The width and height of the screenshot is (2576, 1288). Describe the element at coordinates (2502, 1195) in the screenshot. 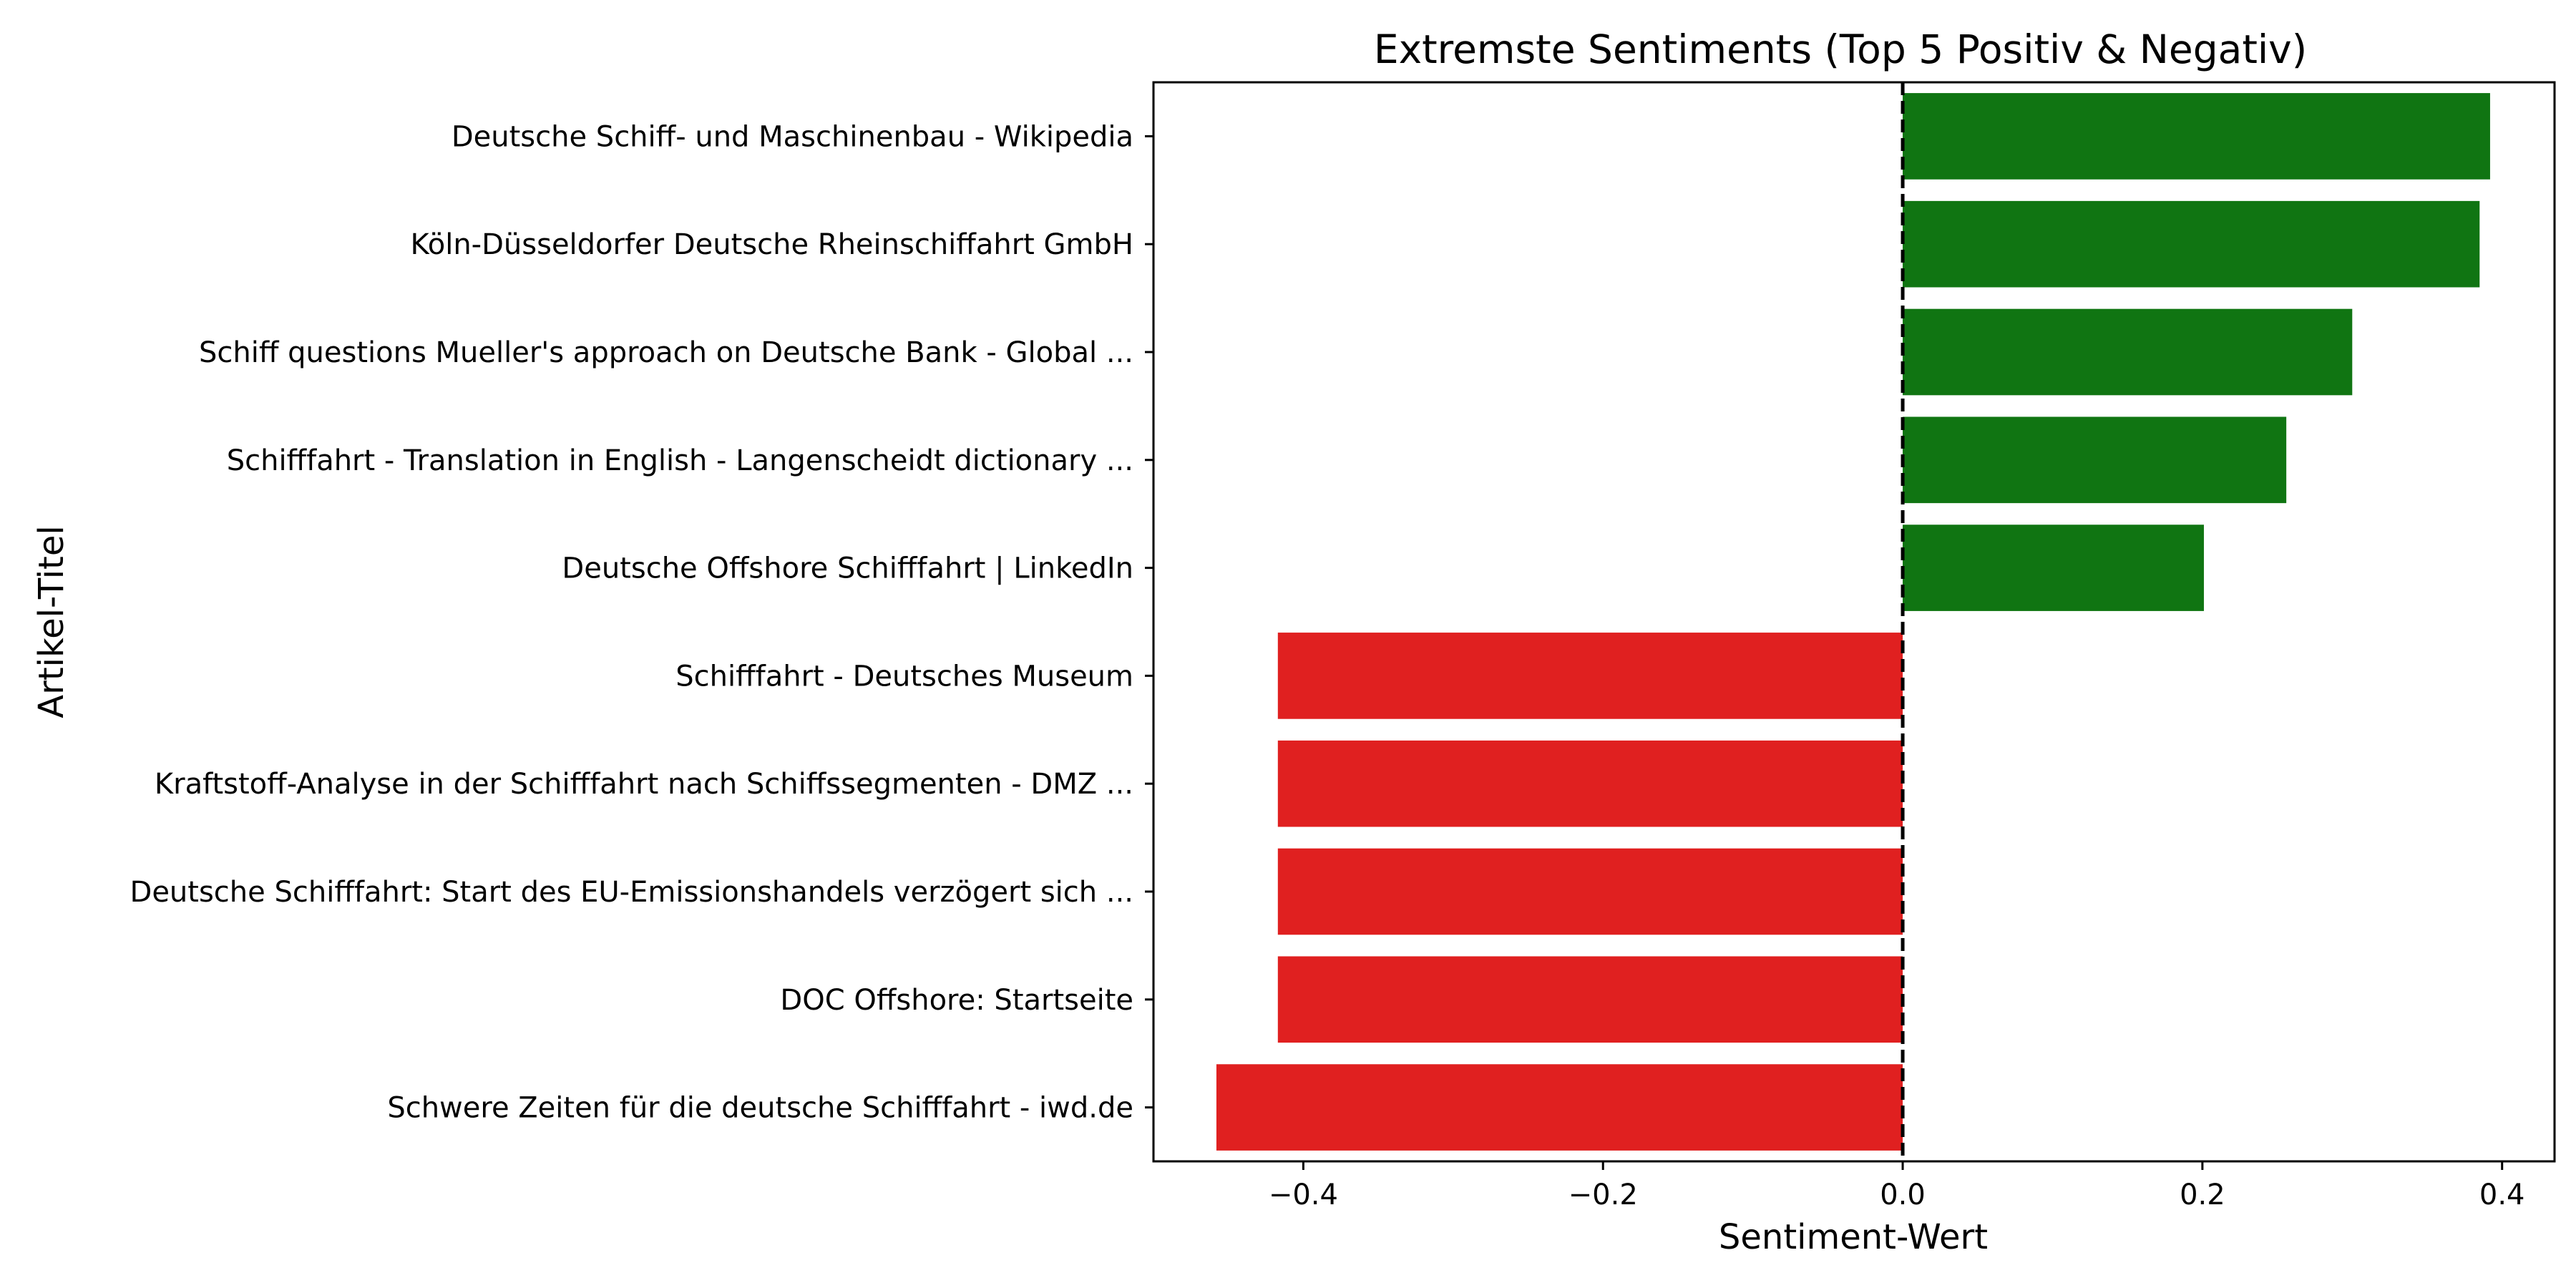

I see `x-tick-label: 0.4` at that location.